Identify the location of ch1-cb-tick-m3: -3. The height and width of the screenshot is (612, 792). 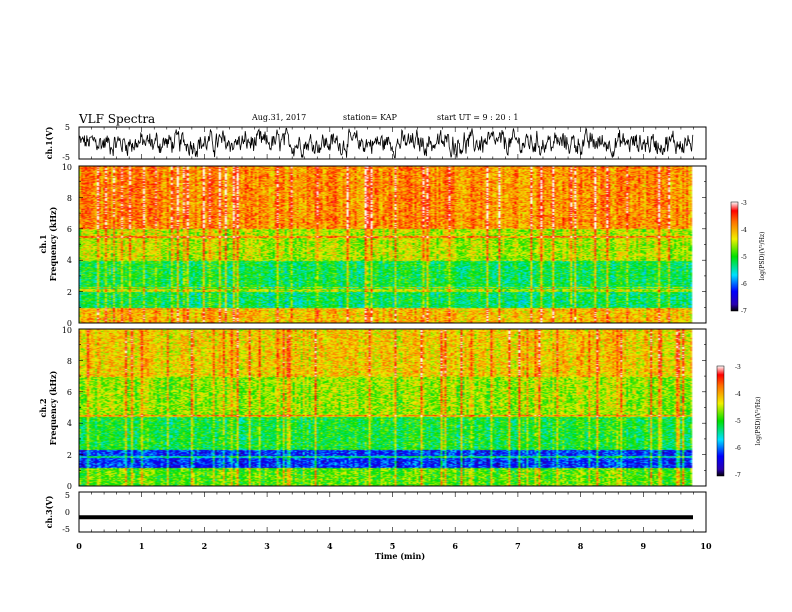
(744, 203).